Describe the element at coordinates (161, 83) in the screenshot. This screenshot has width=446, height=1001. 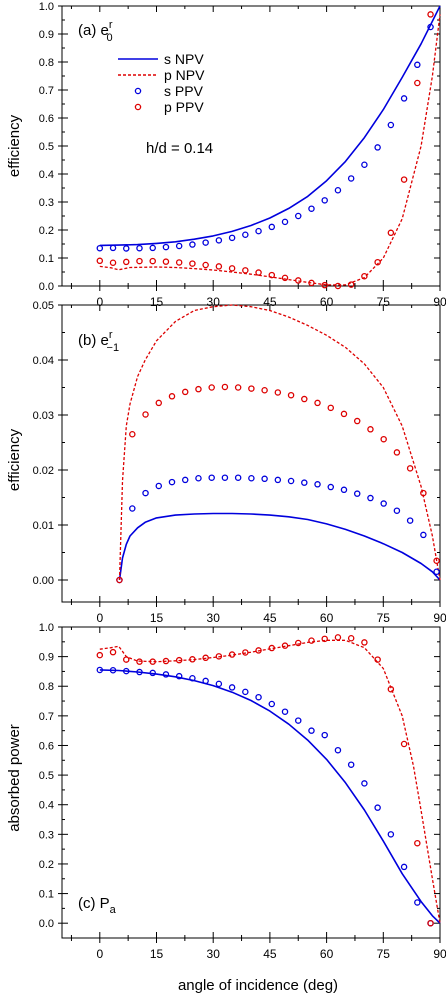
I see `legend: s NPV p NPV s PPV p PPV` at that location.